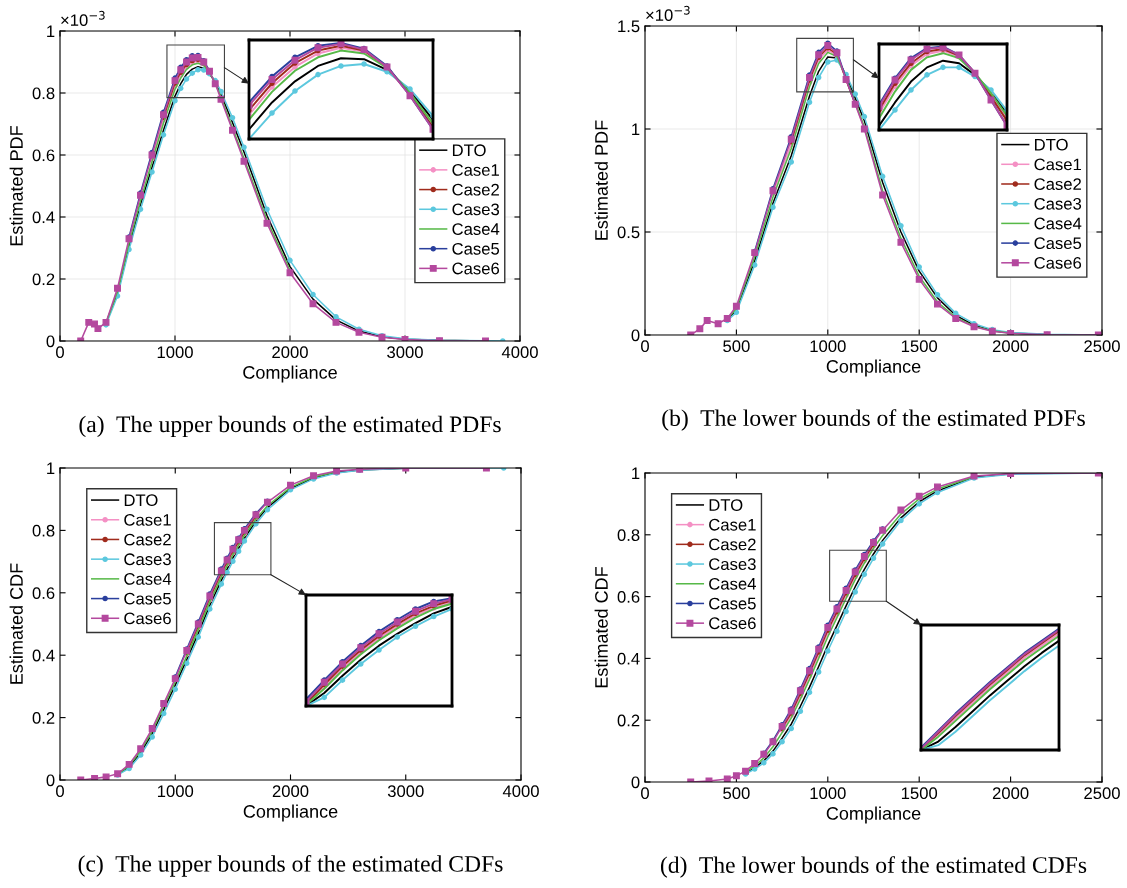 The image size is (1127, 888). Describe the element at coordinates (290, 865) in the screenshot. I see `text: (c) The upper bounds of the estimated CDFs` at that location.